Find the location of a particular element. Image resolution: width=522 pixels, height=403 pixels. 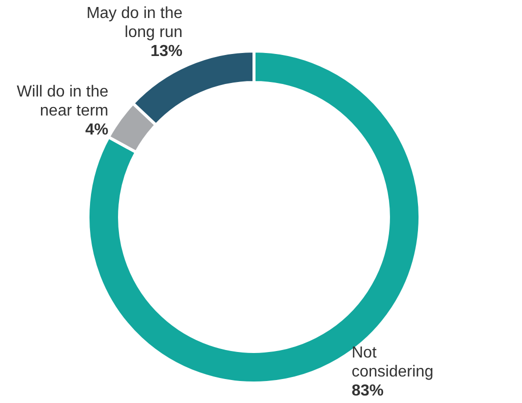

slice-label: Will do in the near term is located at coordinates (62, 102).